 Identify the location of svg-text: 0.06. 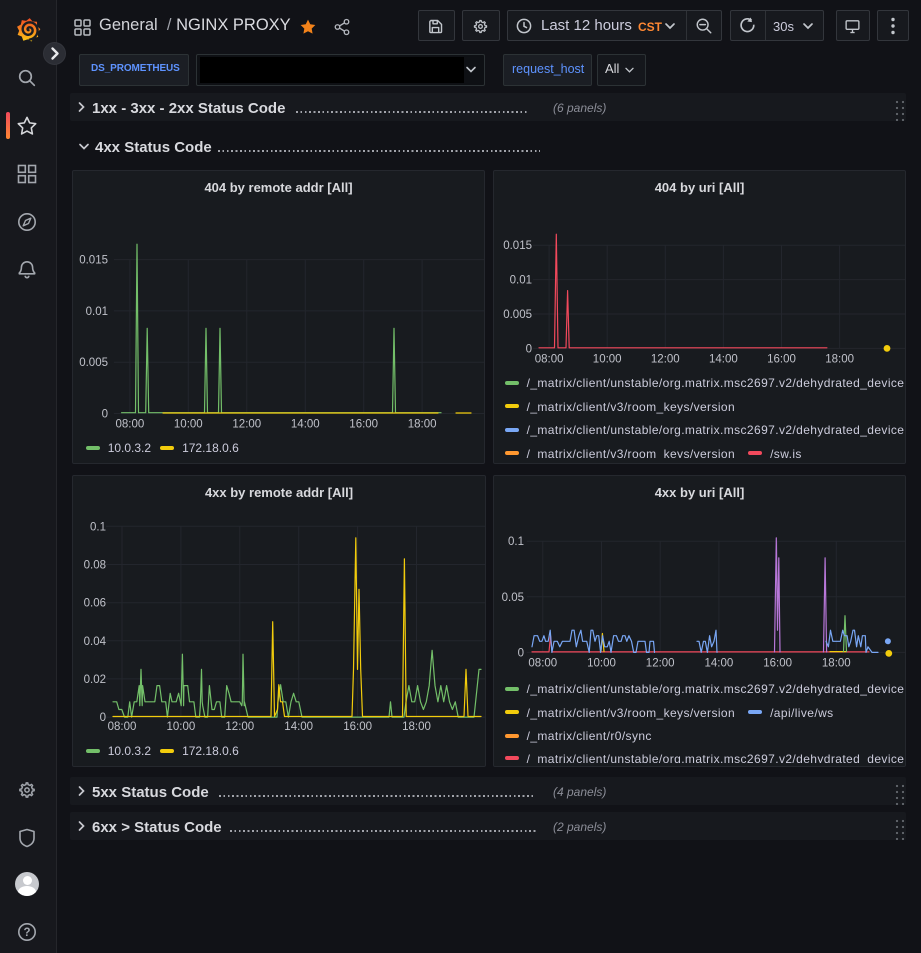
(95, 604).